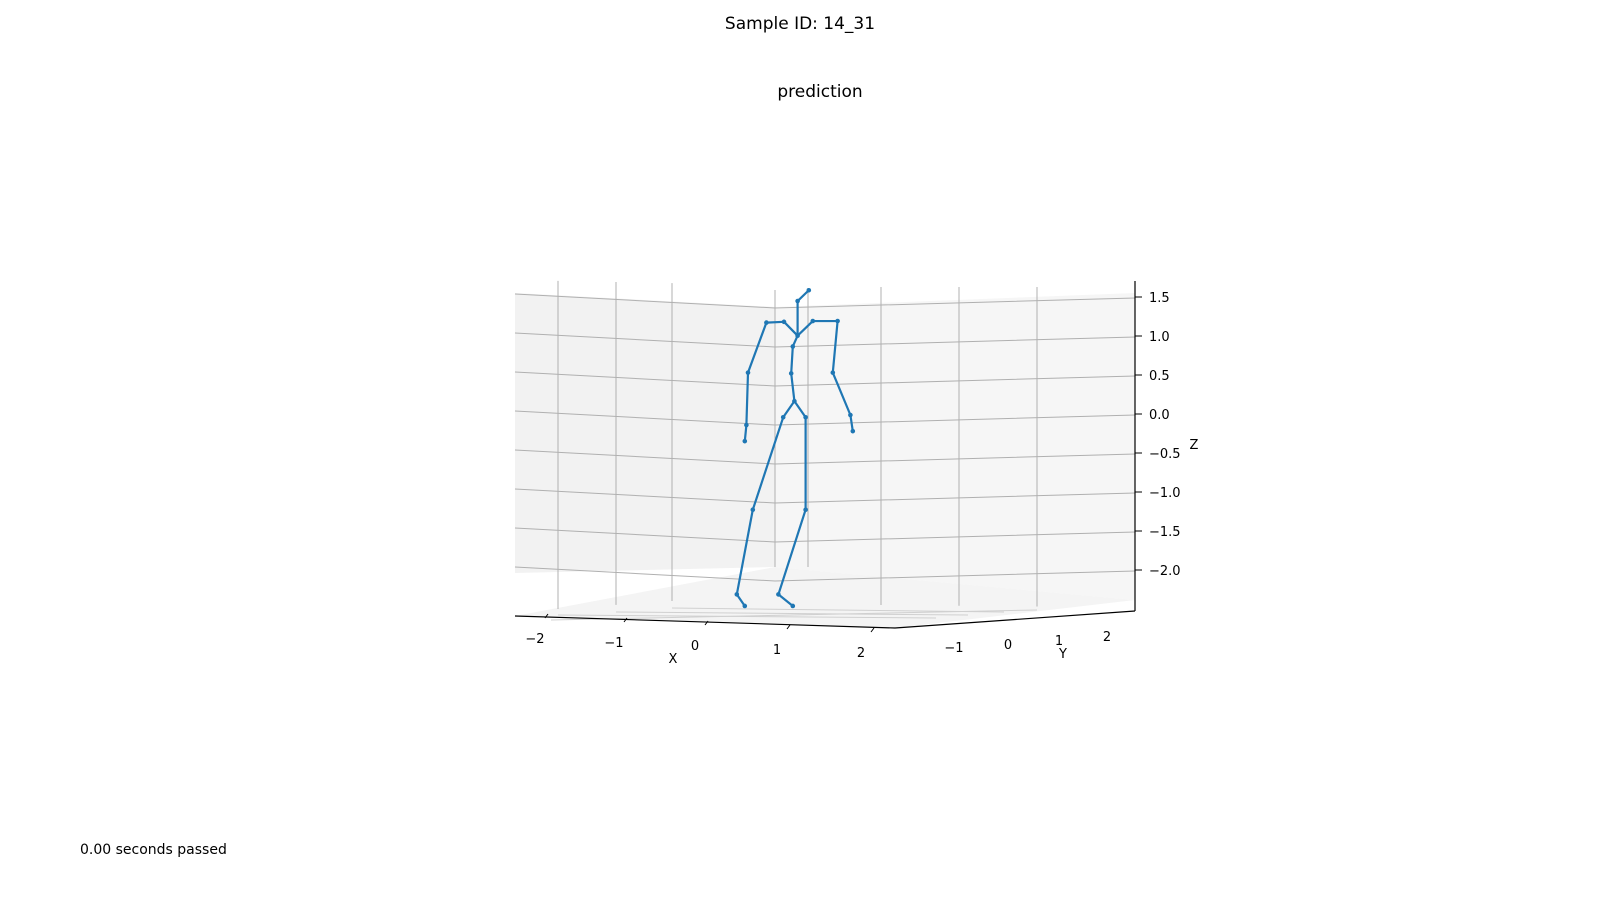 The height and width of the screenshot is (900, 1600). Describe the element at coordinates (695, 646) in the screenshot. I see `x-tick-label: 0` at that location.